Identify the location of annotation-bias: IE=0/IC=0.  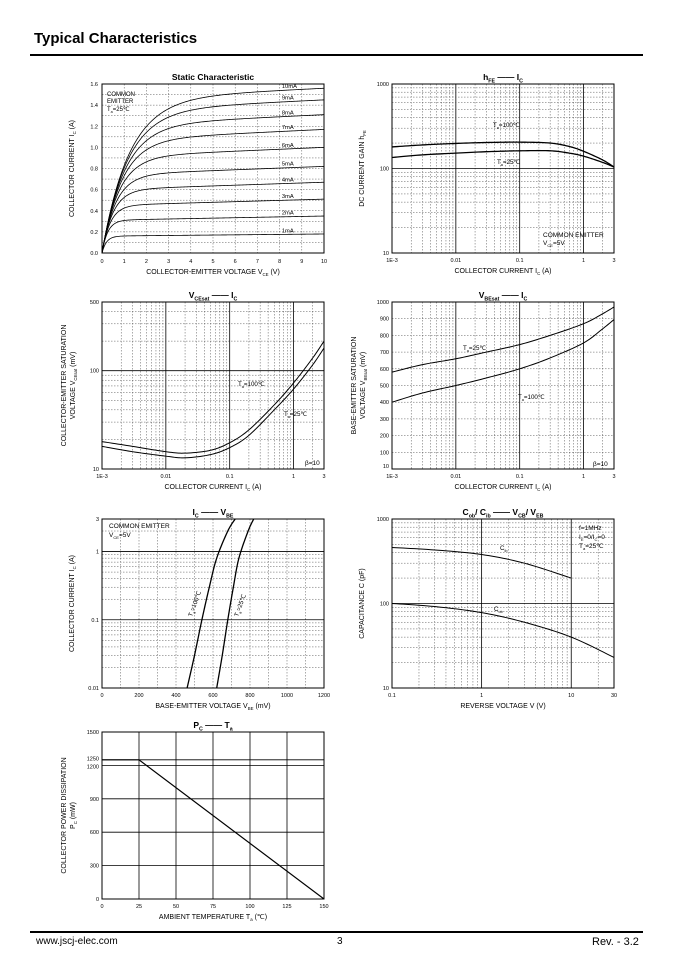
(592, 538).